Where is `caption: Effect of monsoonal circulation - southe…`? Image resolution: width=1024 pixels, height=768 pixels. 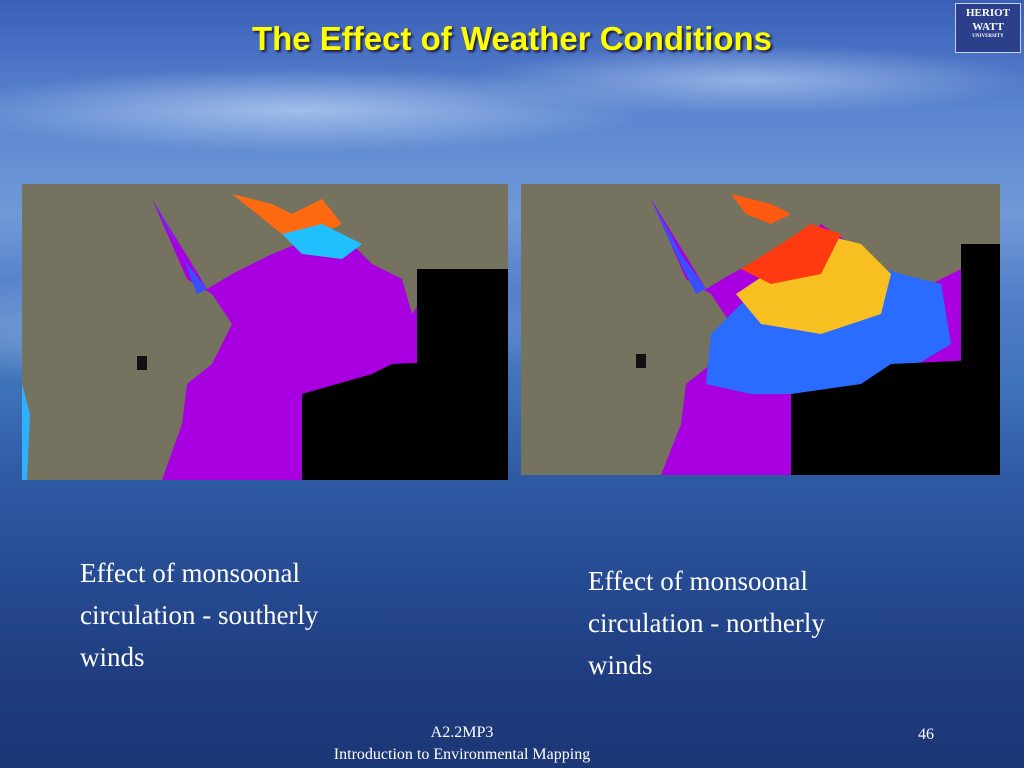 caption: Effect of monsoonal circulation - southe… is located at coordinates (199, 615).